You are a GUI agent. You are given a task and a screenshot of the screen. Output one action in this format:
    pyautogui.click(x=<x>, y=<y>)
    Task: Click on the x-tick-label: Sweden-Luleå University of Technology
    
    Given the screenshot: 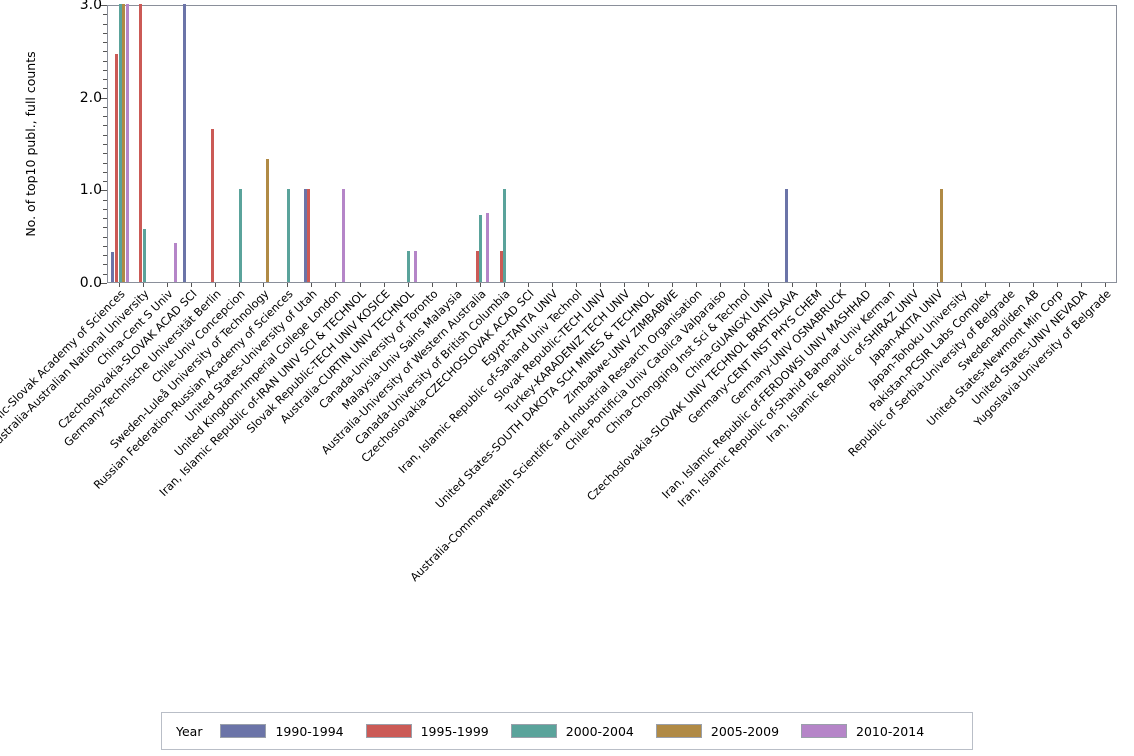 What is the action you would take?
    pyautogui.click(x=189, y=369)
    